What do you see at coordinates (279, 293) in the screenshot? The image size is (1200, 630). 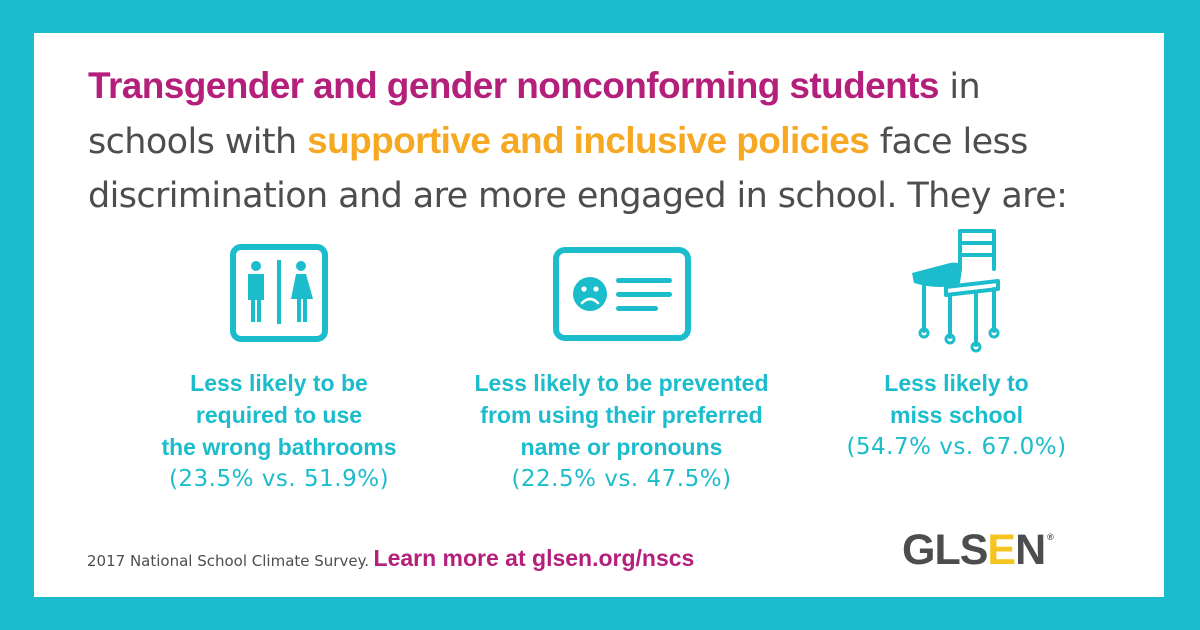 I see `restroom-sign-icon` at bounding box center [279, 293].